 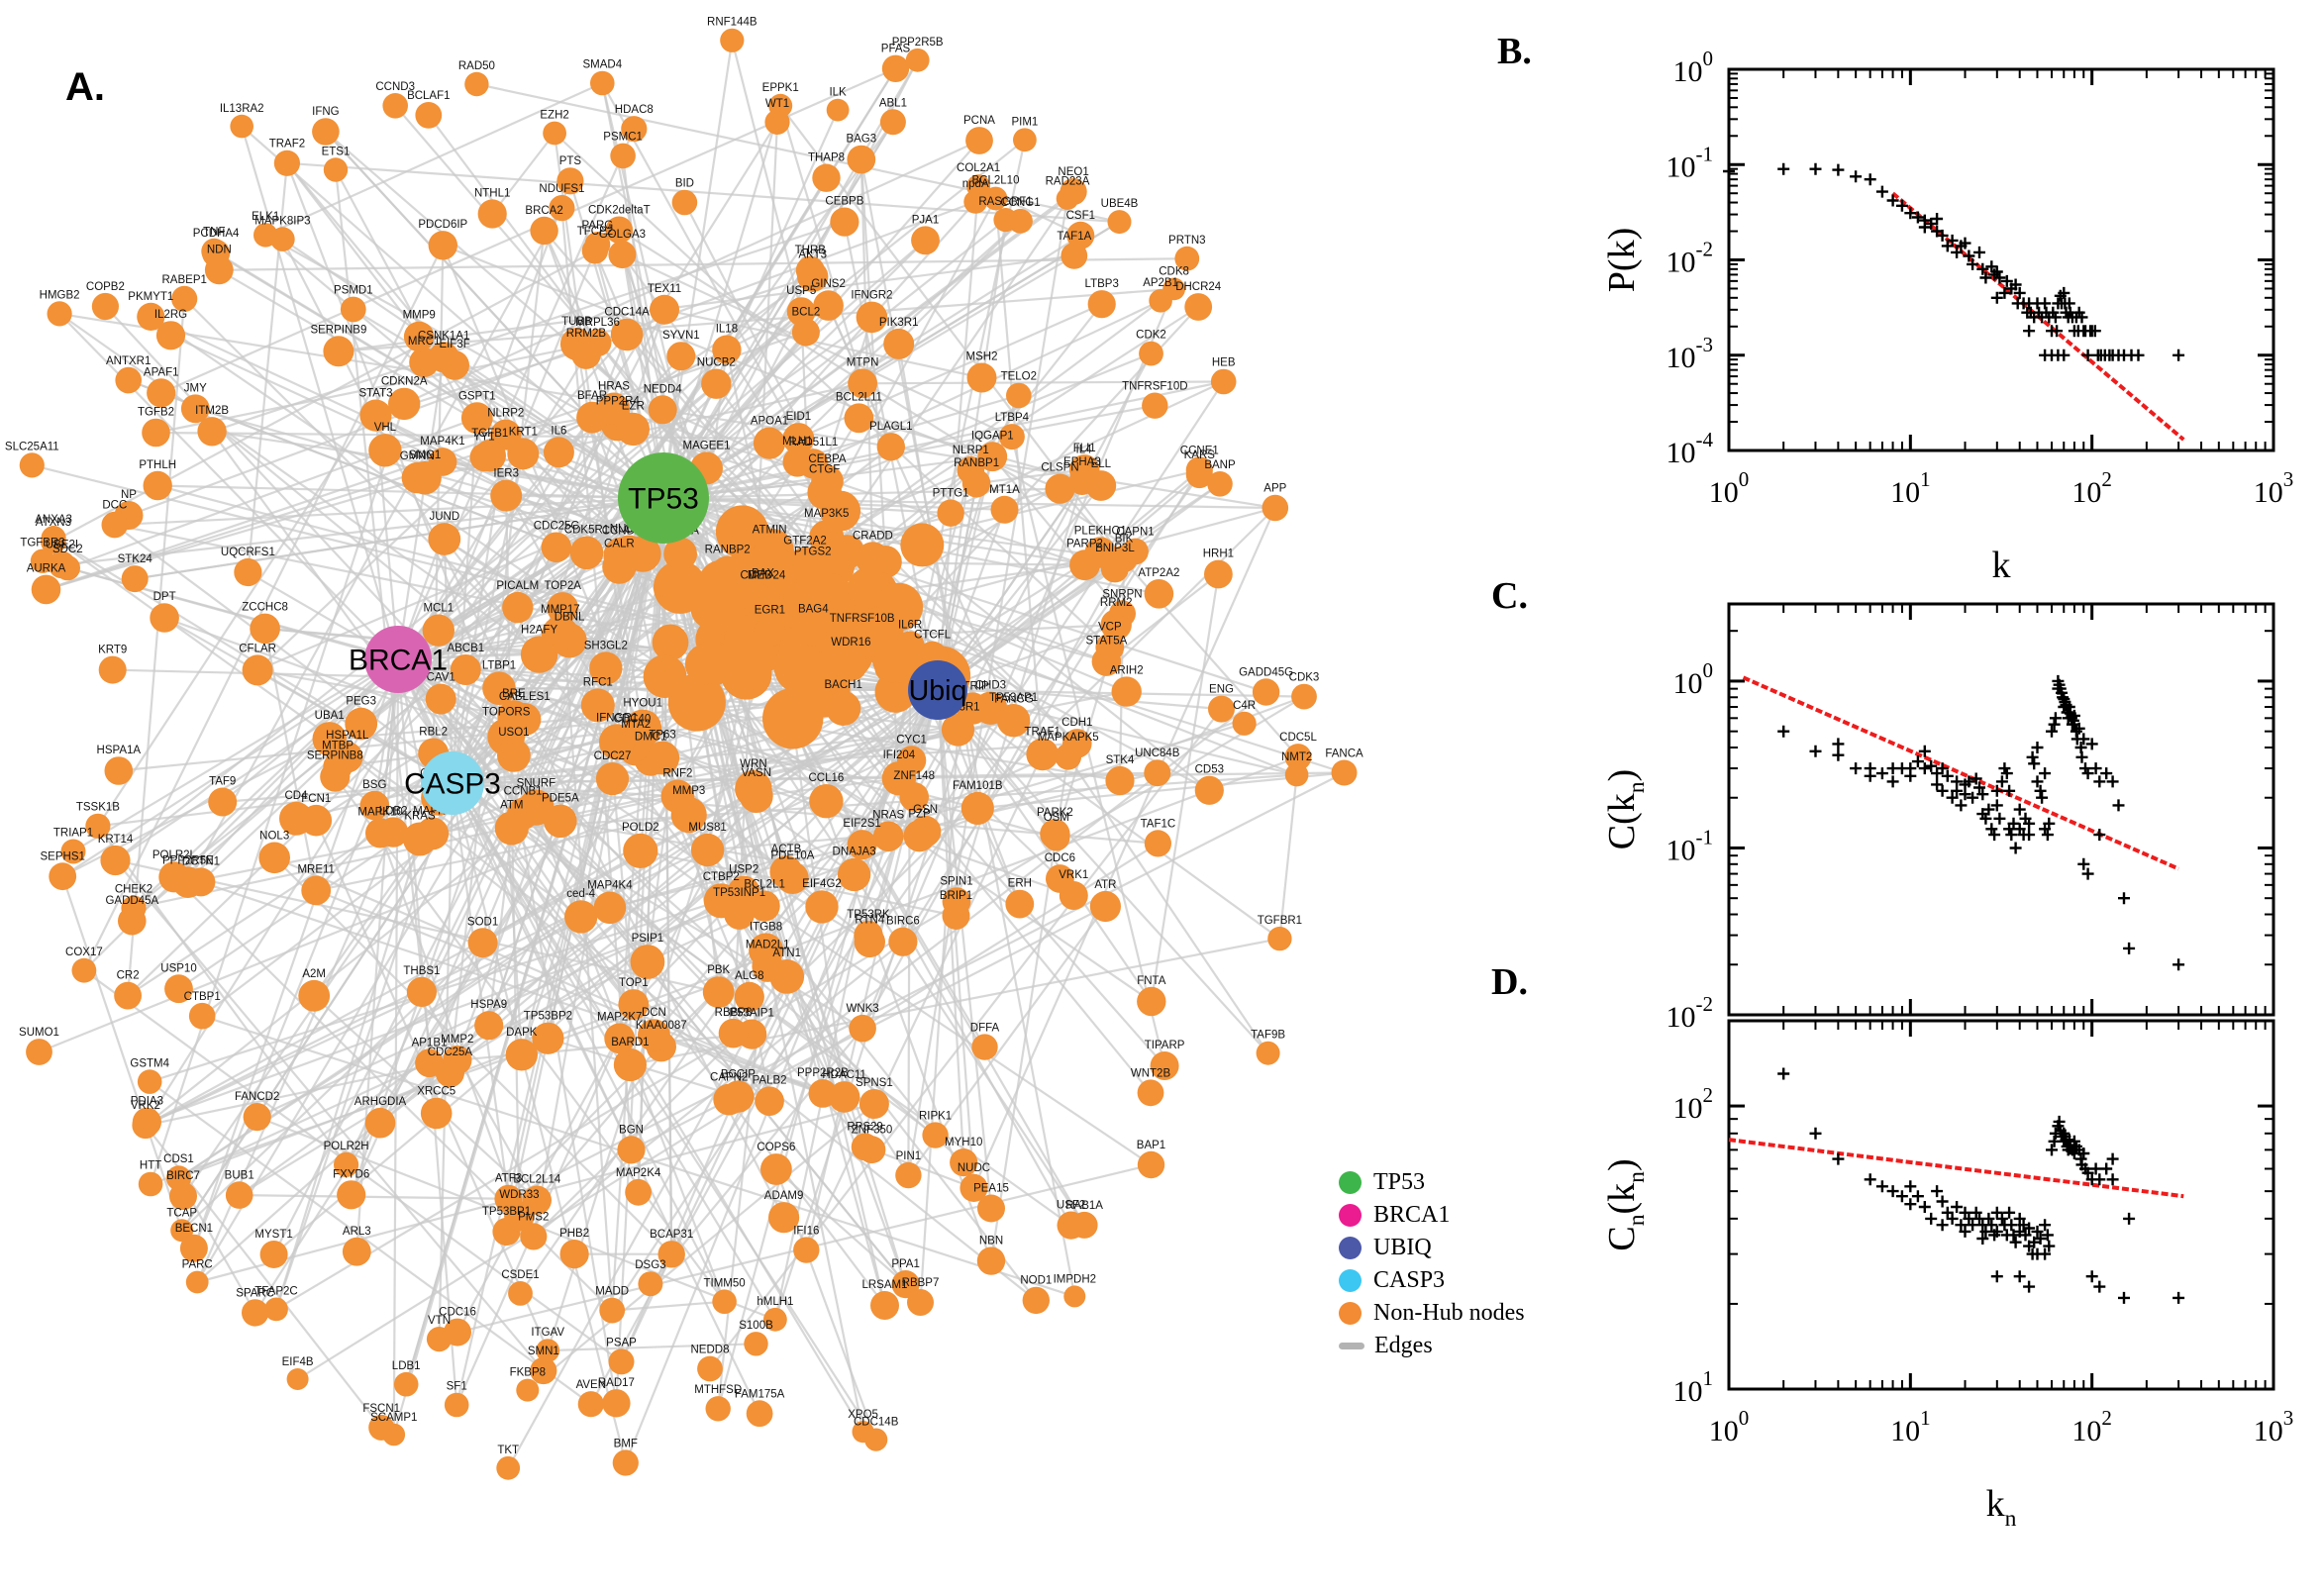 I want to click on network-node-label: NRAS, so click(x=888, y=816).